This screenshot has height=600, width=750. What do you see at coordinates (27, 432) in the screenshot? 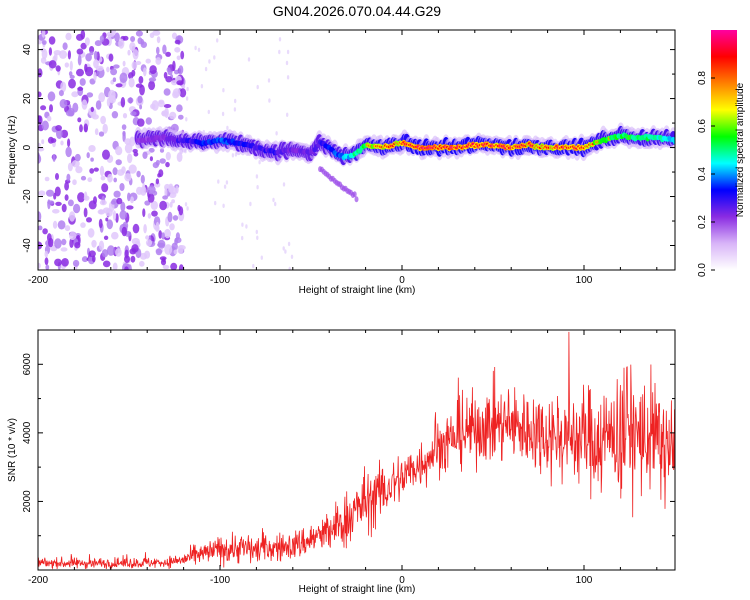
I see `y-tick-label: 4000` at bounding box center [27, 432].